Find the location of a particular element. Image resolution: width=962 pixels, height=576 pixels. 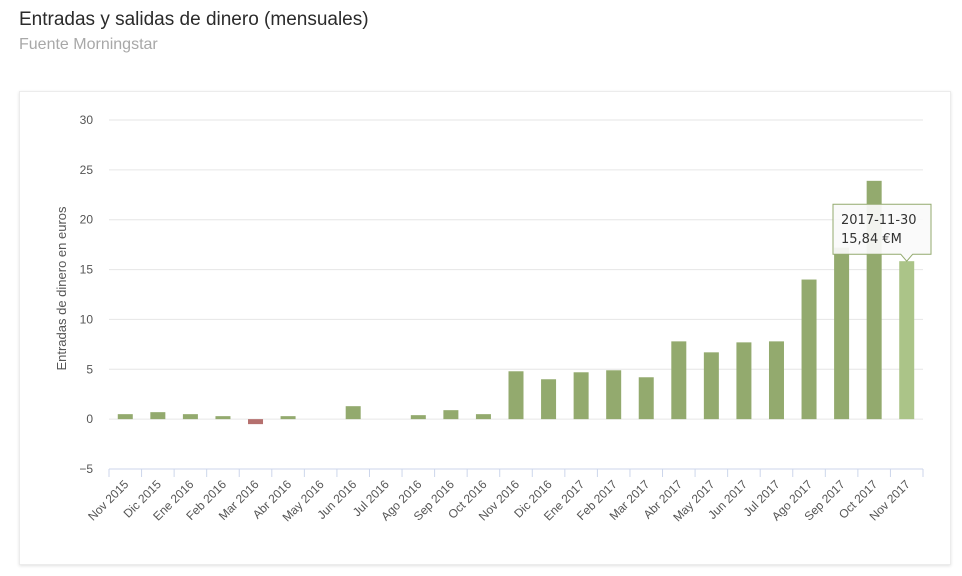

bar-sep-2017 is located at coordinates (842, 333).